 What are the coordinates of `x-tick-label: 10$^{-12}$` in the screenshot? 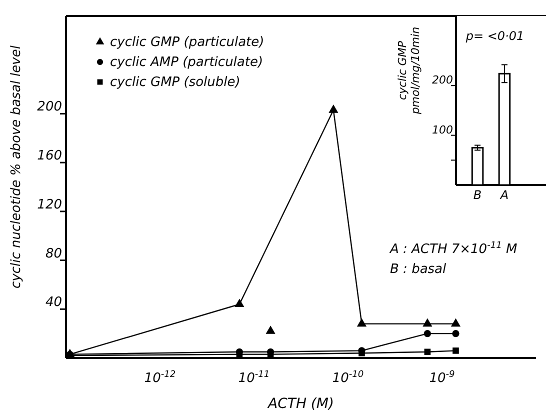 It's located at (160, 378).